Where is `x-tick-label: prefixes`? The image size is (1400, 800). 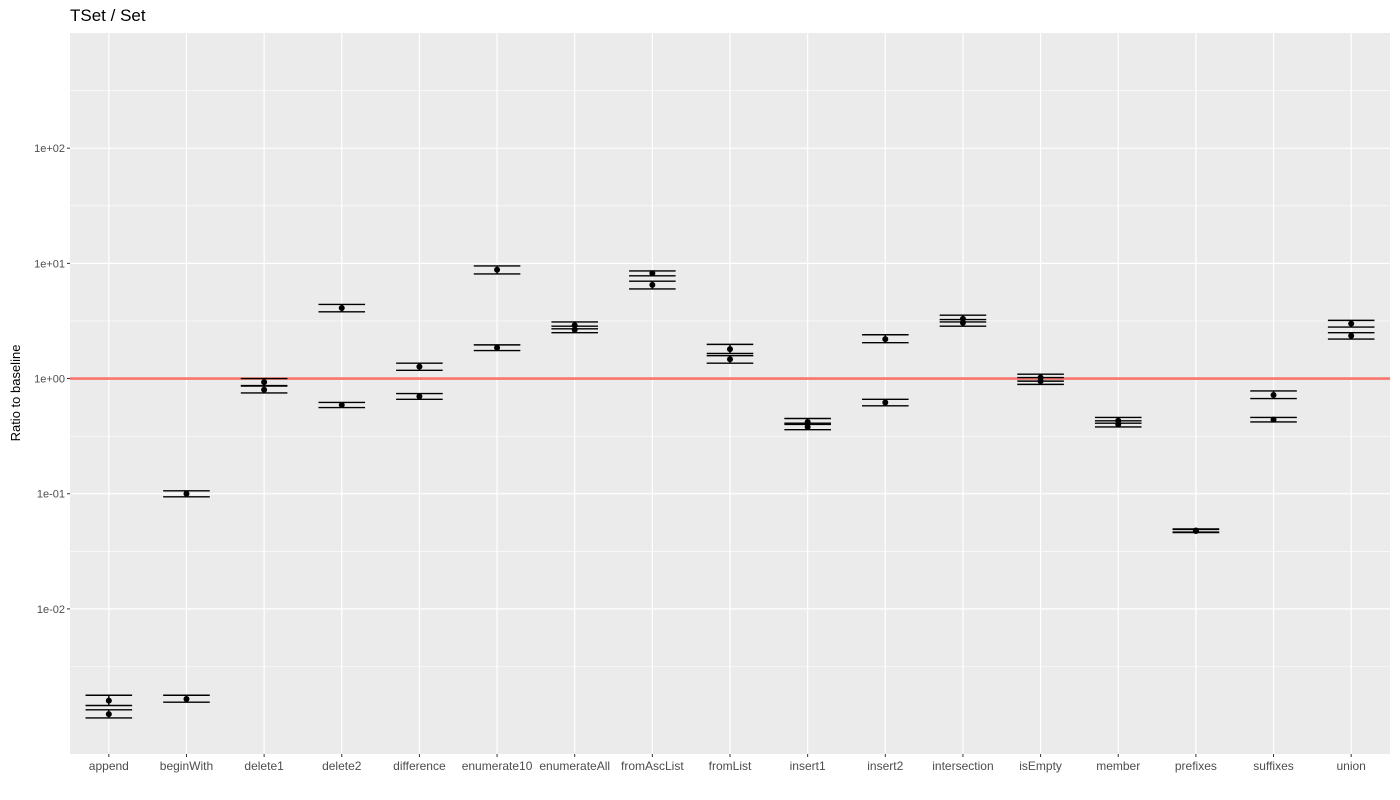
x-tick-label: prefixes is located at coordinates (1196, 766).